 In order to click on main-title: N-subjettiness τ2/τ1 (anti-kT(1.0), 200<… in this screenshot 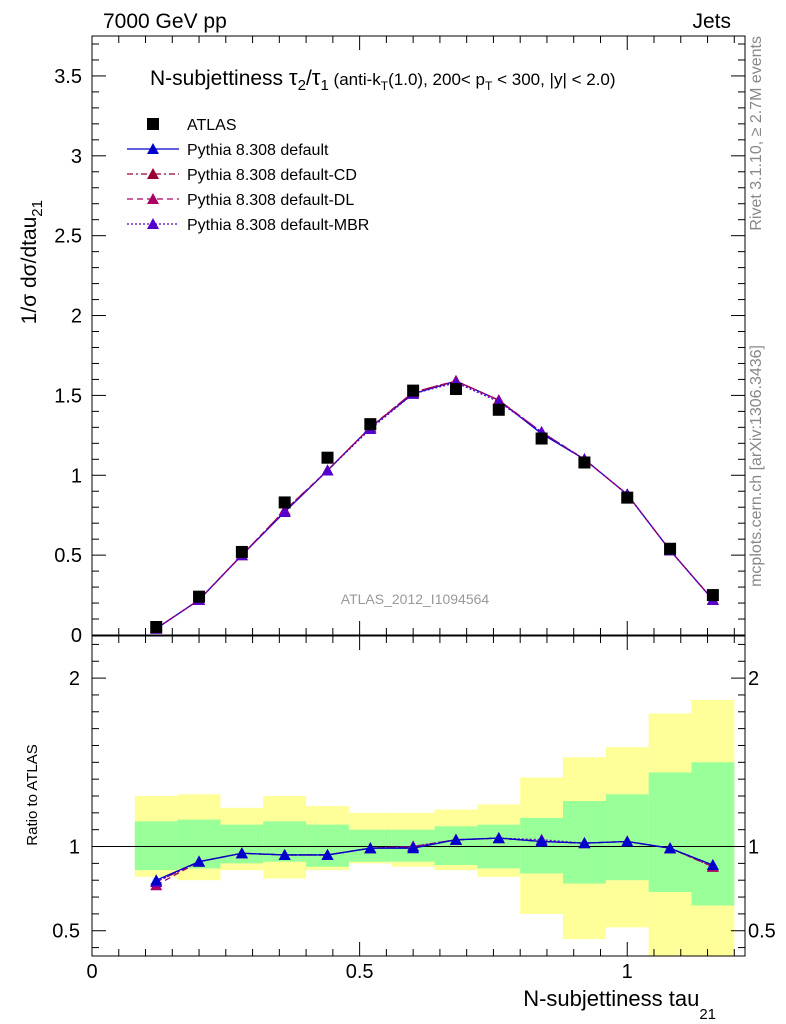, I will do `click(383, 79)`.